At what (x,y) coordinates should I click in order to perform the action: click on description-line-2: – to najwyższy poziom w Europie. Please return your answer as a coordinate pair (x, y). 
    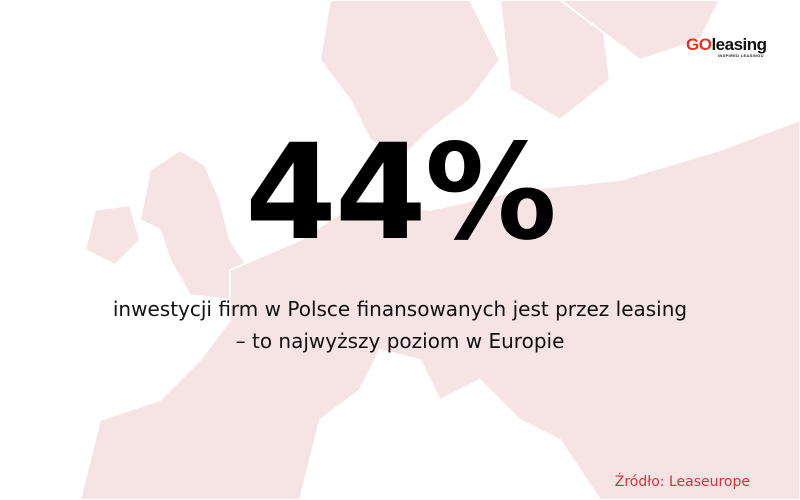
    Looking at the image, I should click on (400, 341).